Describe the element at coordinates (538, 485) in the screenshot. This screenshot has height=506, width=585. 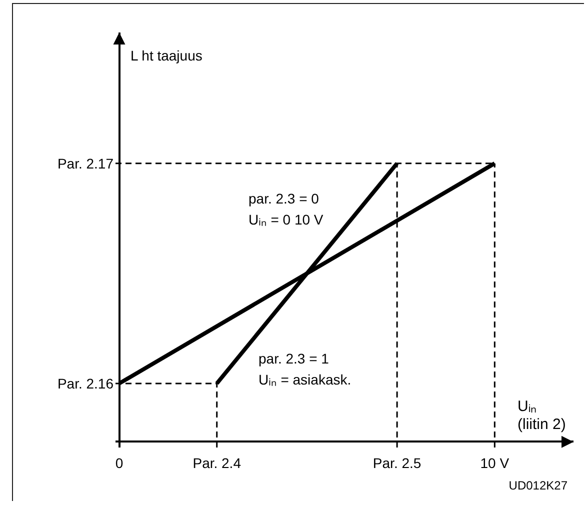
I see `text: UD012K27` at that location.